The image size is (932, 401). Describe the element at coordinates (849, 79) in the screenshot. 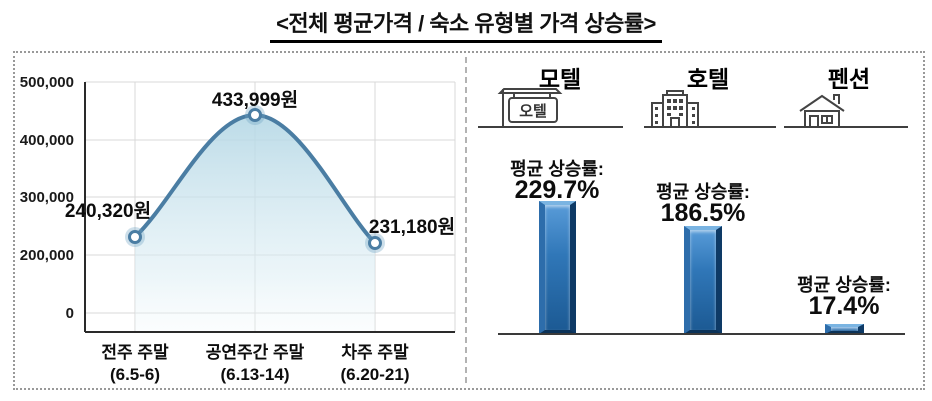

I see `column-header-pension: 펜션` at that location.